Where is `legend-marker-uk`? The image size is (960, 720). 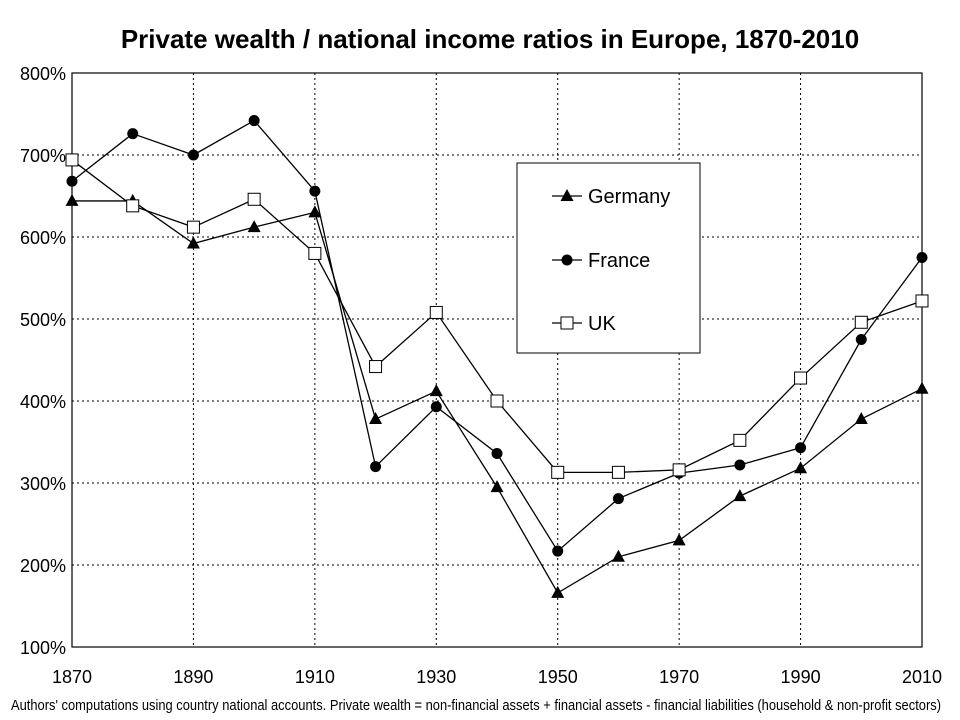 legend-marker-uk is located at coordinates (567, 323).